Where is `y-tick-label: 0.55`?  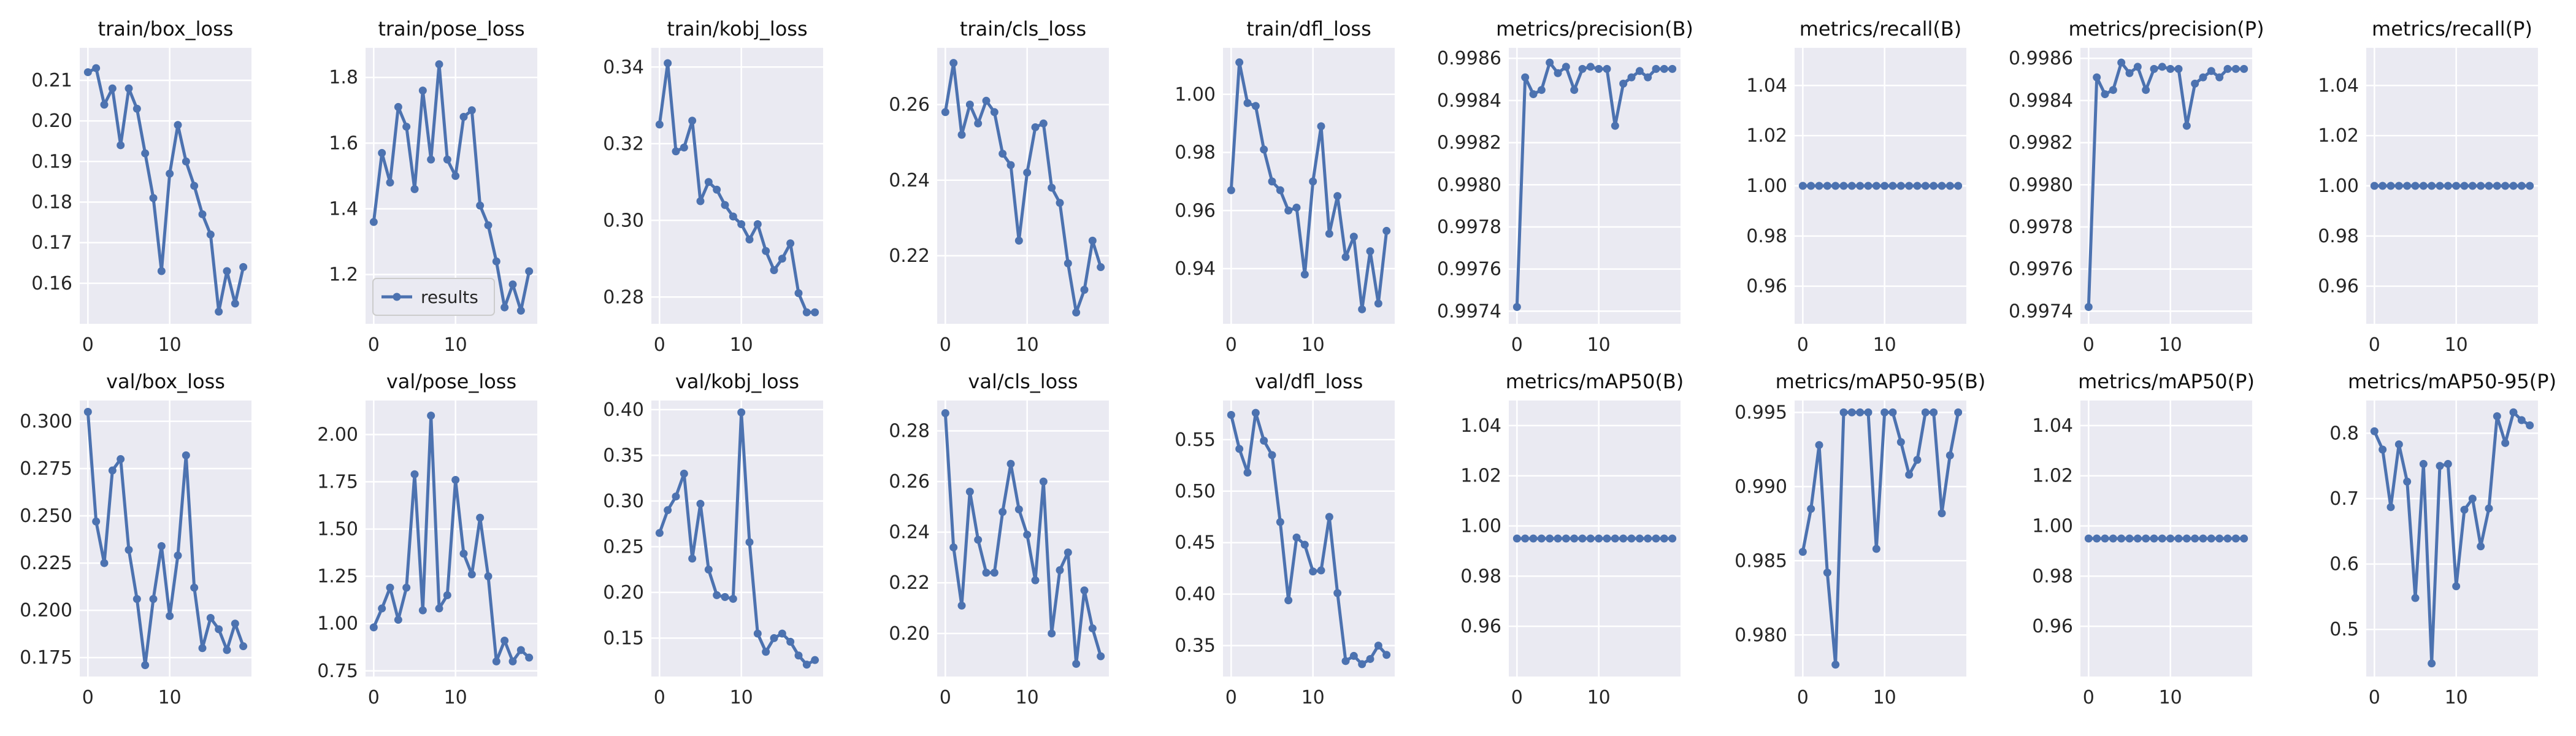
y-tick-label: 0.55 is located at coordinates (1195, 440).